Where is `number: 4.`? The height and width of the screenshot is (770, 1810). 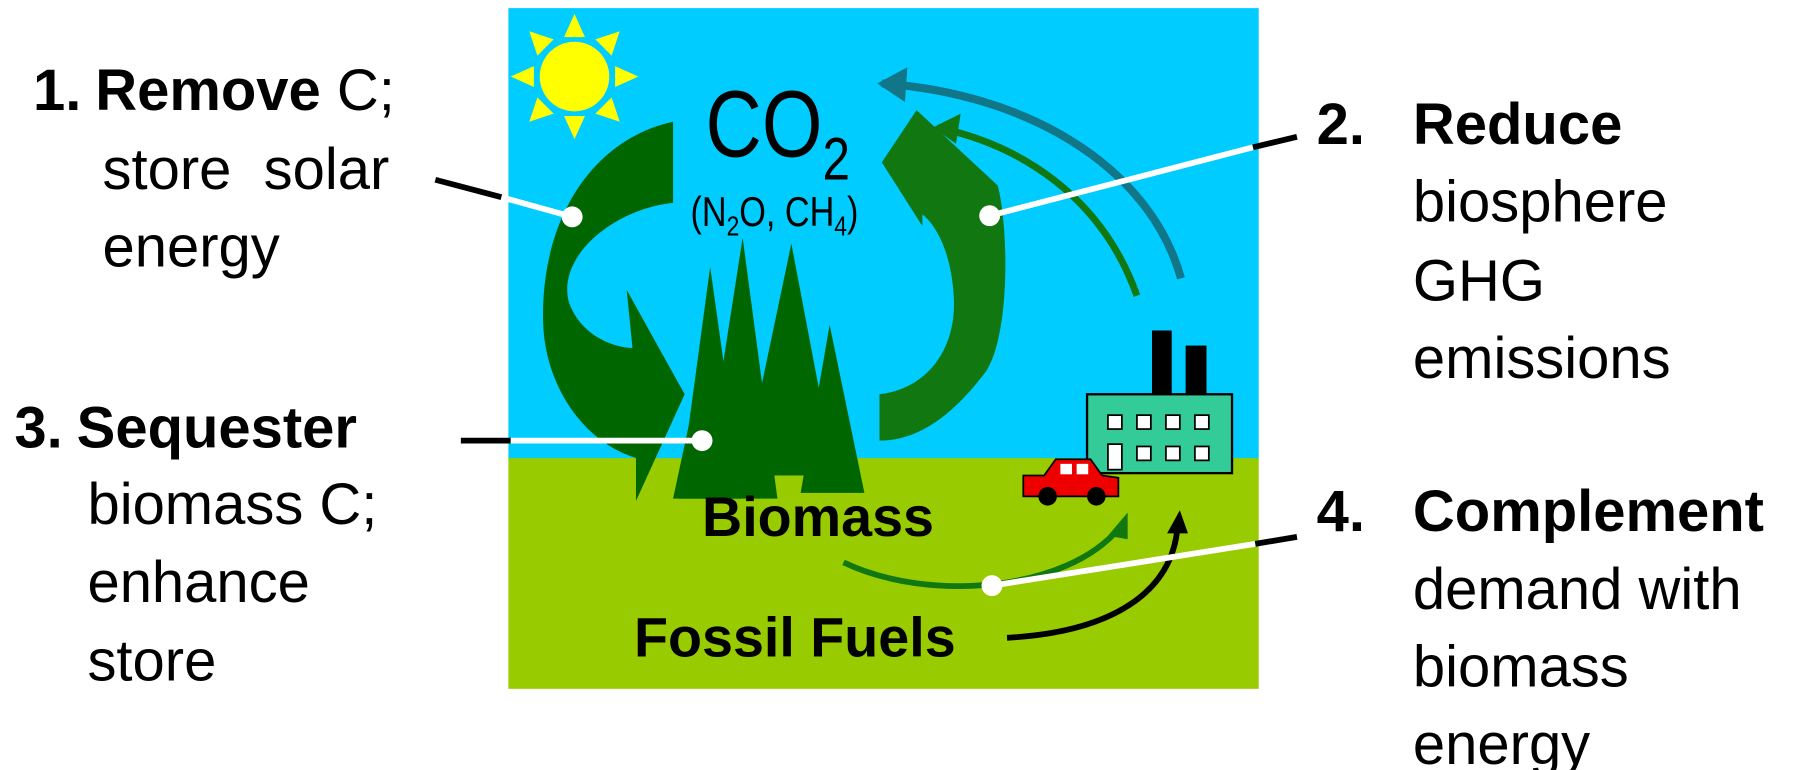 number: 4. is located at coordinates (1341, 512).